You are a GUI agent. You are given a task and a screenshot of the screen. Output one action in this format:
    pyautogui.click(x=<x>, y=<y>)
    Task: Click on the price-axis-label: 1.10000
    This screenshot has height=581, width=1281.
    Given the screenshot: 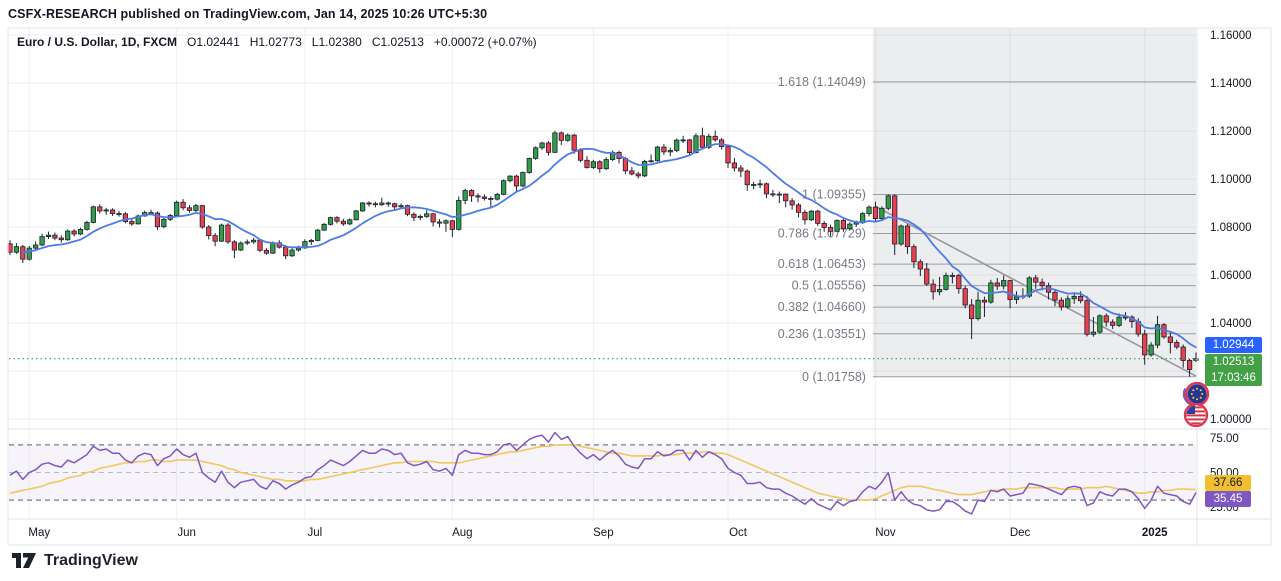 What is the action you would take?
    pyautogui.click(x=1231, y=180)
    